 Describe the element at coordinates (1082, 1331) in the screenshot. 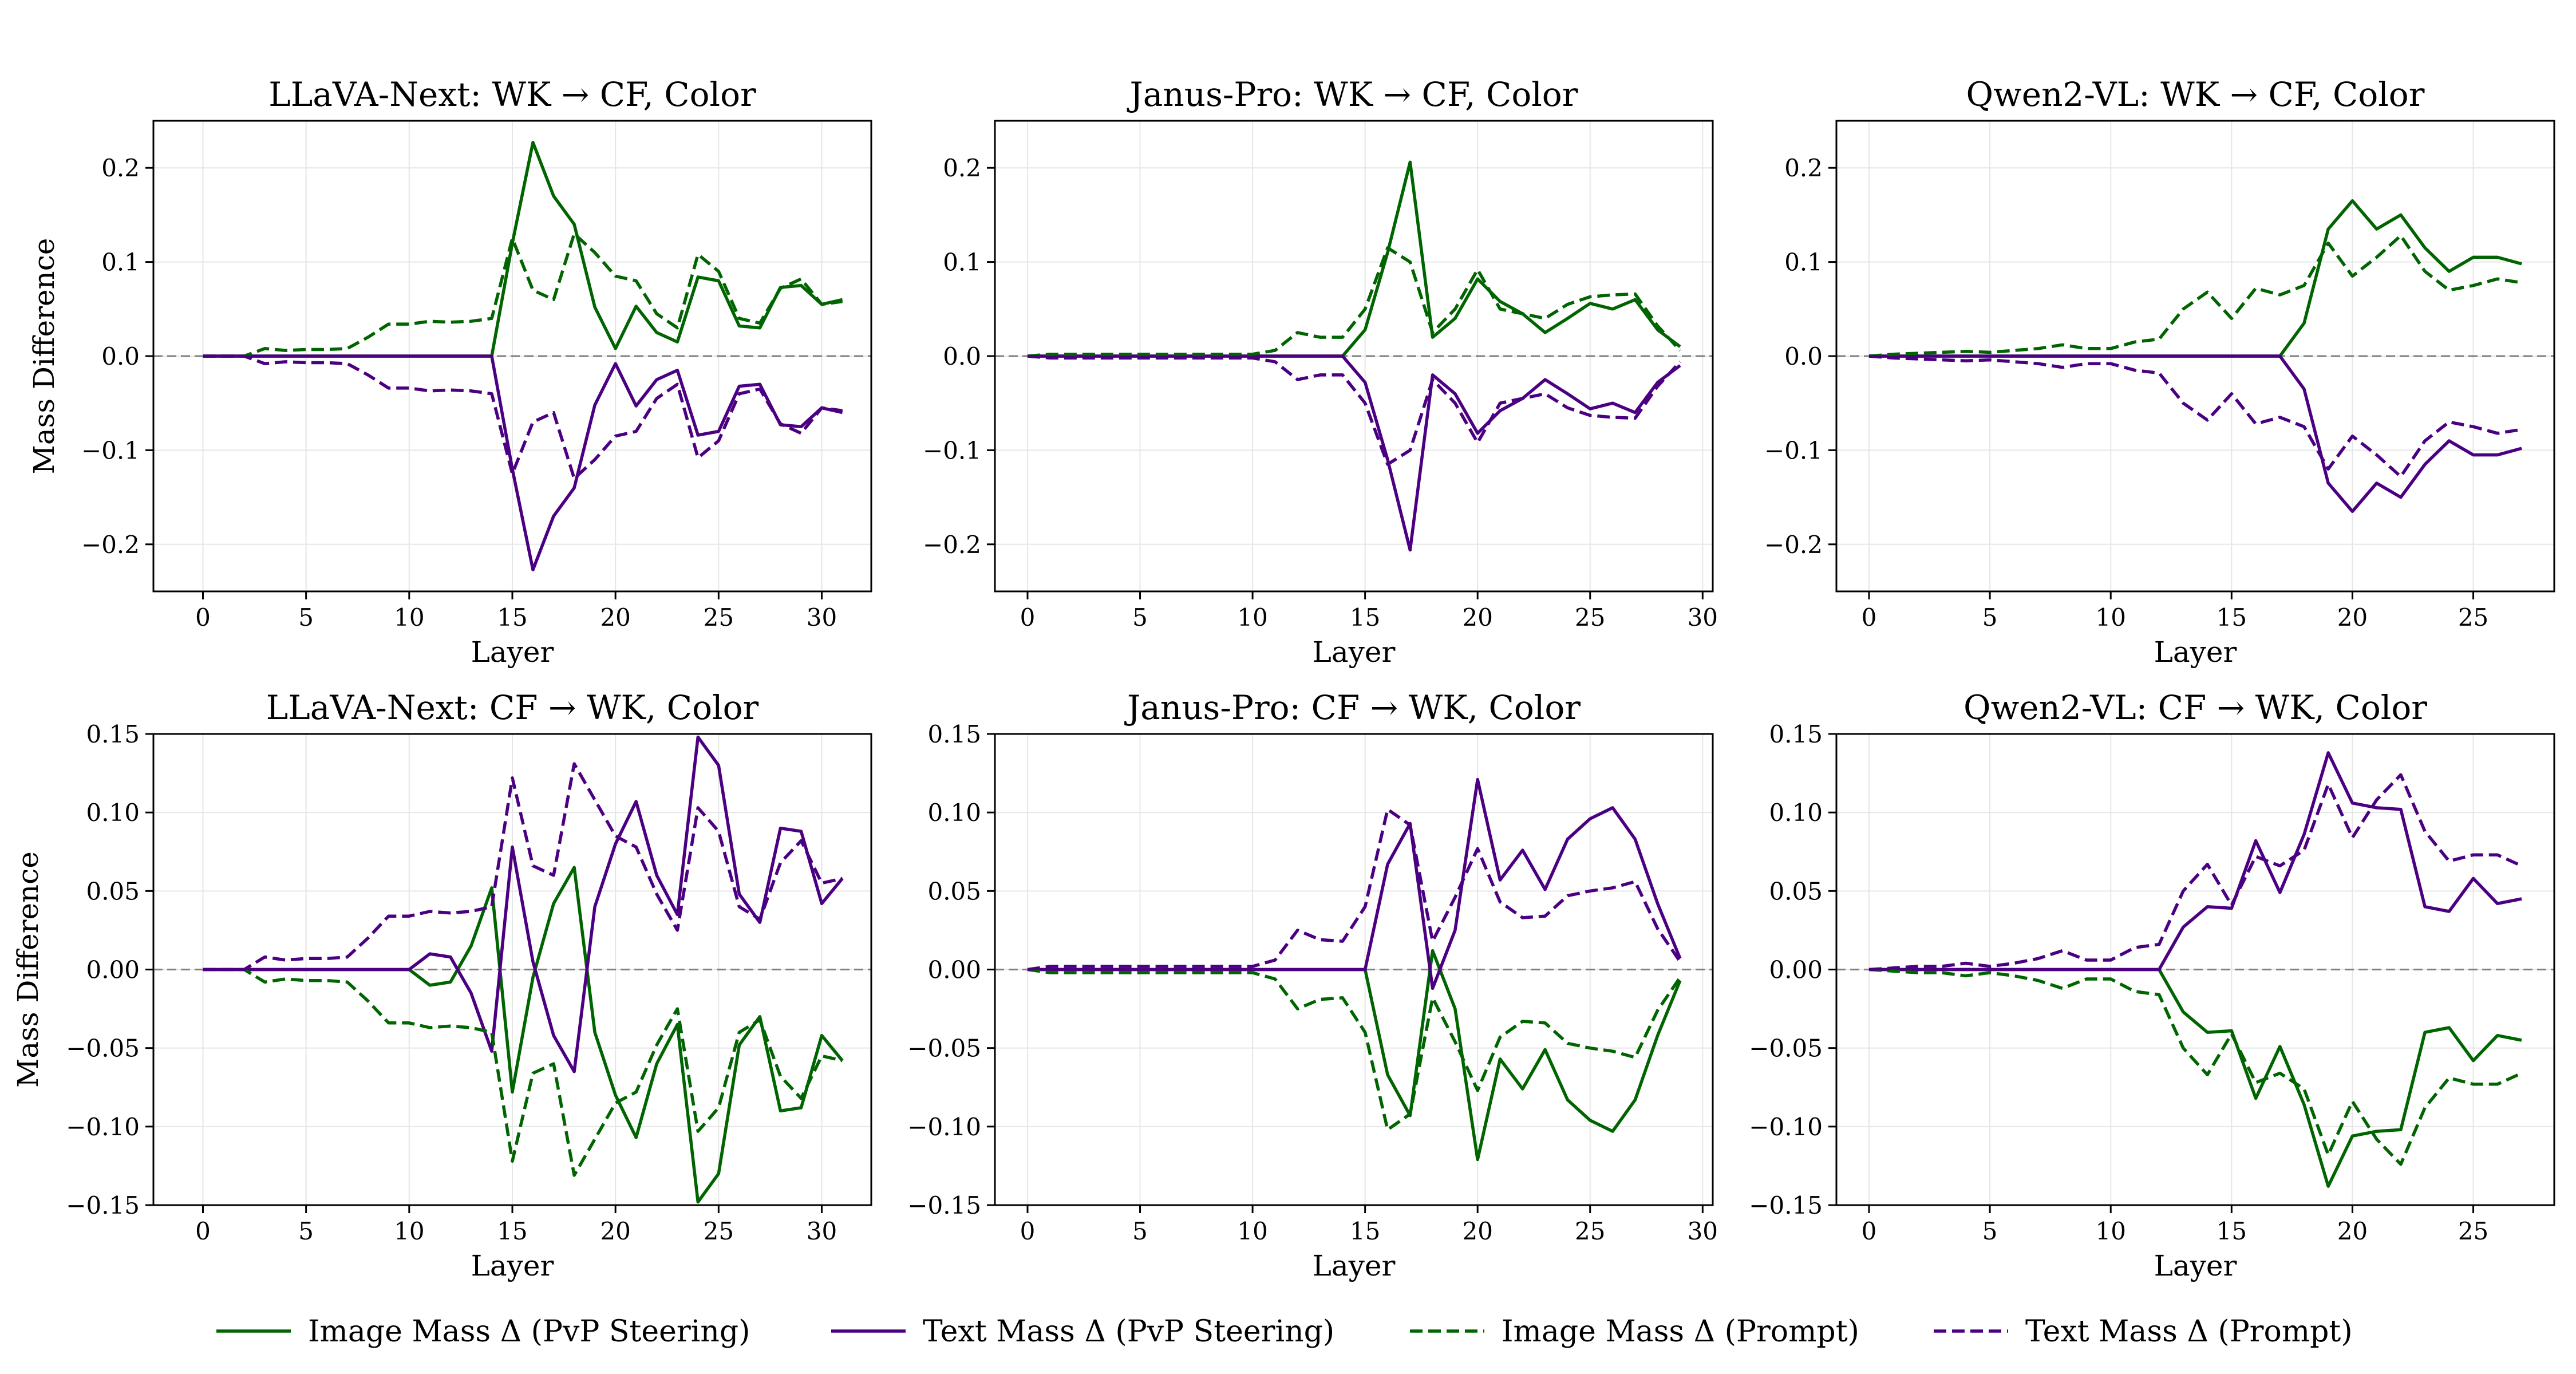

I see `legend-item-2: Text Mass Δ (PvP Steering)` at that location.